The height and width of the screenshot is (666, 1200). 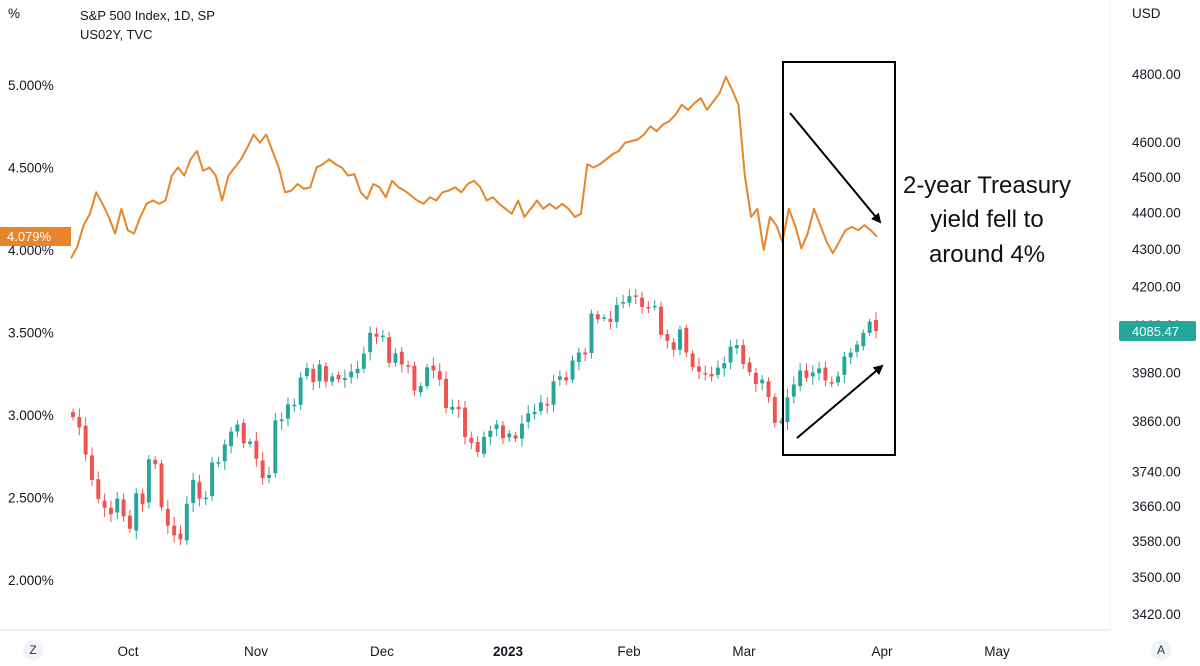 I want to click on annotation-line-3: around 4%, so click(x=987, y=254).